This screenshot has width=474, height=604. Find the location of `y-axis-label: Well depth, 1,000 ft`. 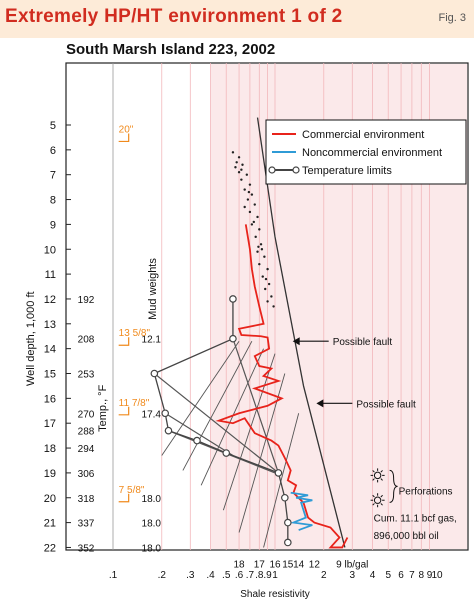

y-axis-label: Well depth, 1,000 ft is located at coordinates (31, 338).